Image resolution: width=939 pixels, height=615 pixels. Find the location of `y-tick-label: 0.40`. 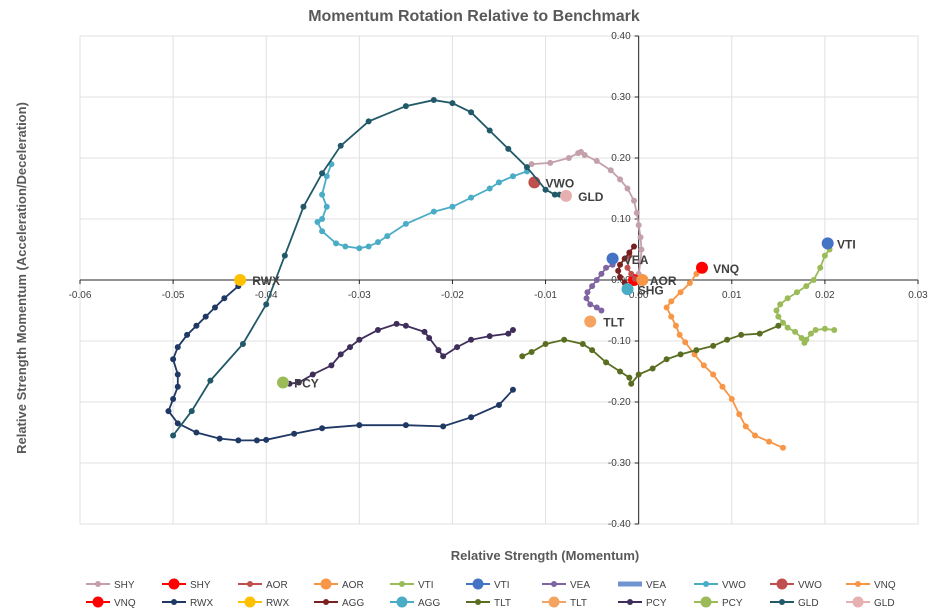

y-tick-label: 0.40 is located at coordinates (621, 36).